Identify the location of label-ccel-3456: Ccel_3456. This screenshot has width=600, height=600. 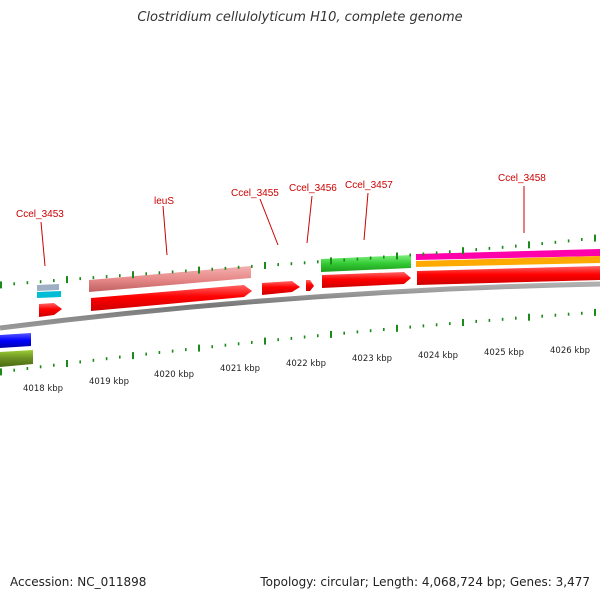
(313, 188).